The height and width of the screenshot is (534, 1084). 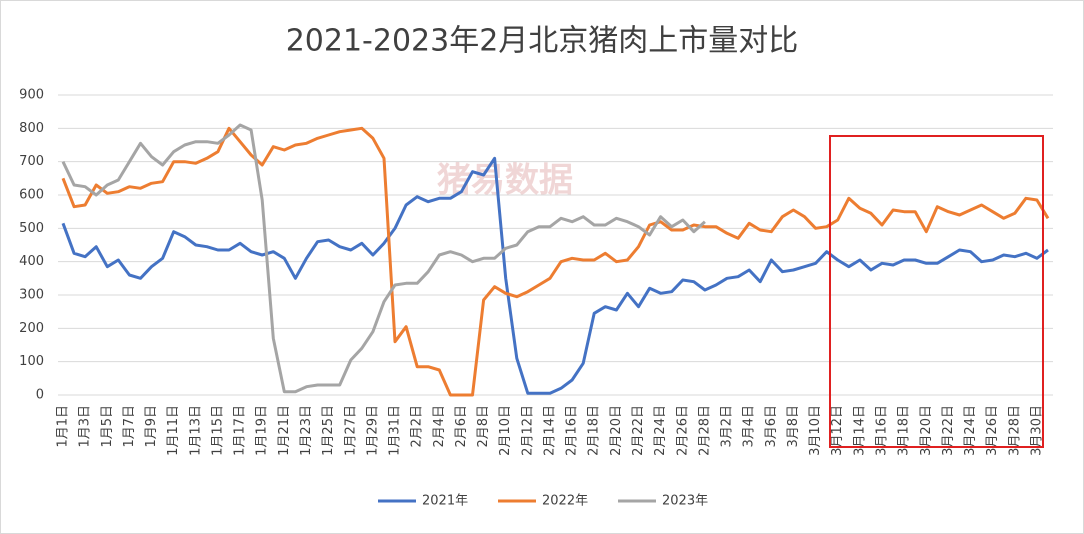 I want to click on legend-label: 2021年, so click(x=445, y=501).